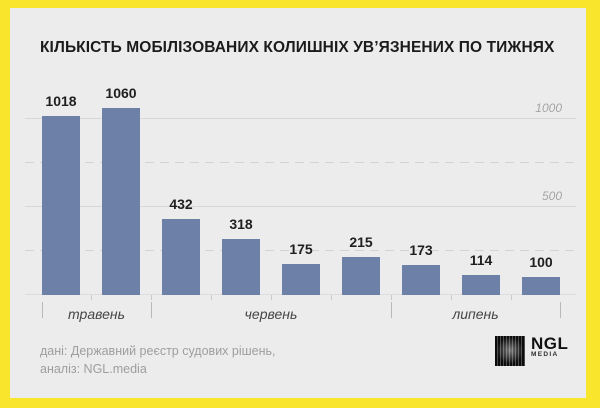  What do you see at coordinates (510, 351) in the screenshot?
I see `ngl-logo-icon` at bounding box center [510, 351].